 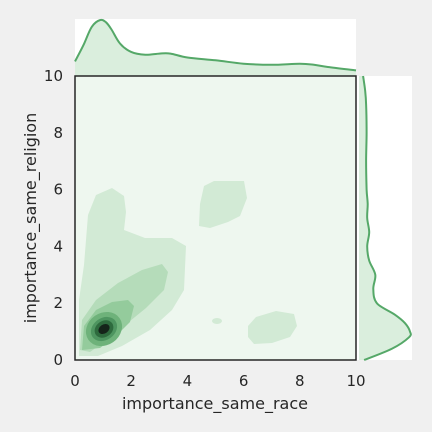 I want to click on x-tick-label: 2, so click(x=131, y=381).